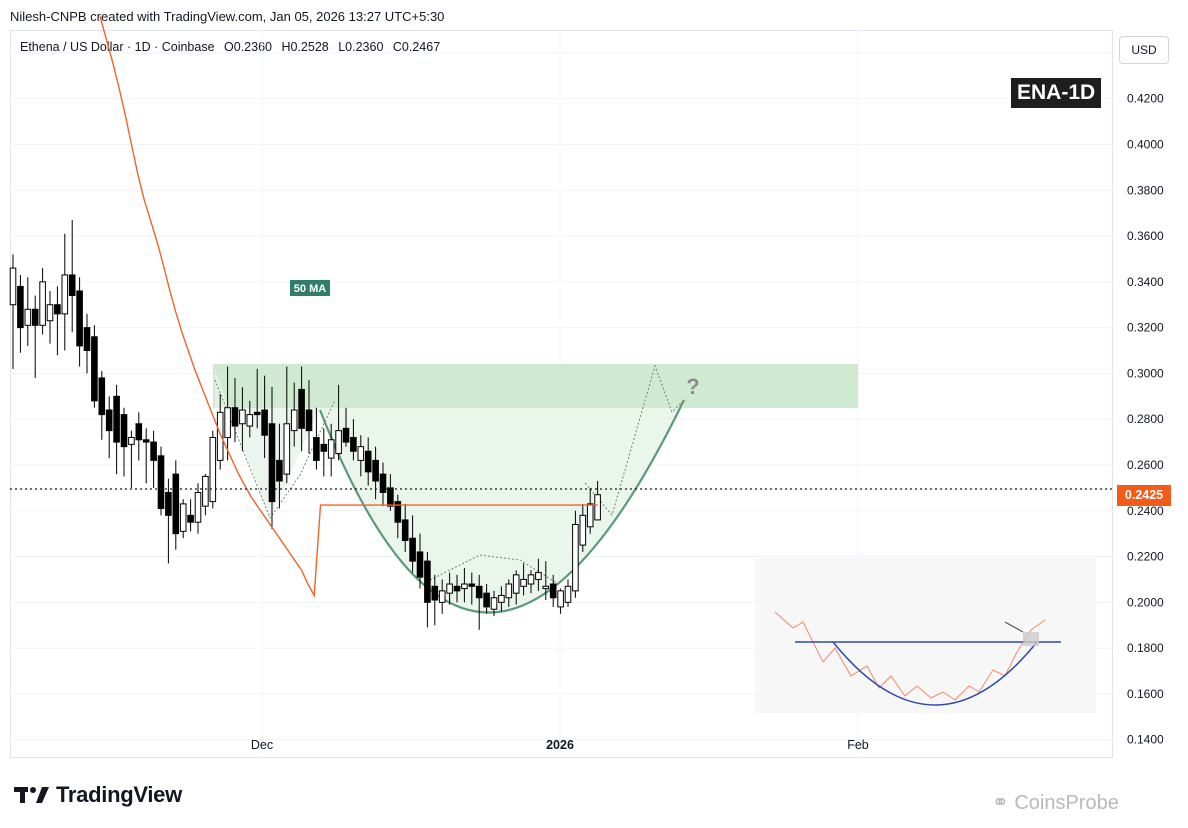 This screenshot has width=1188, height=828. I want to click on question-mark: ?, so click(692, 386).